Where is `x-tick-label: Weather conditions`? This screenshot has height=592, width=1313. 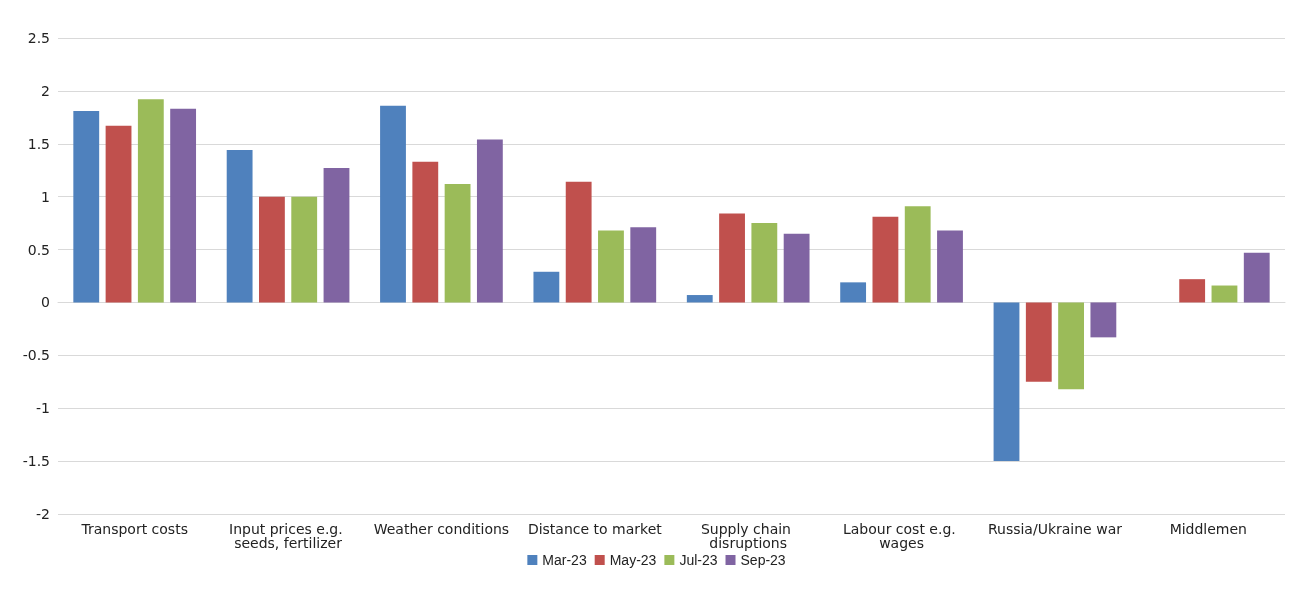
x-tick-label: Weather conditions is located at coordinates (441, 529).